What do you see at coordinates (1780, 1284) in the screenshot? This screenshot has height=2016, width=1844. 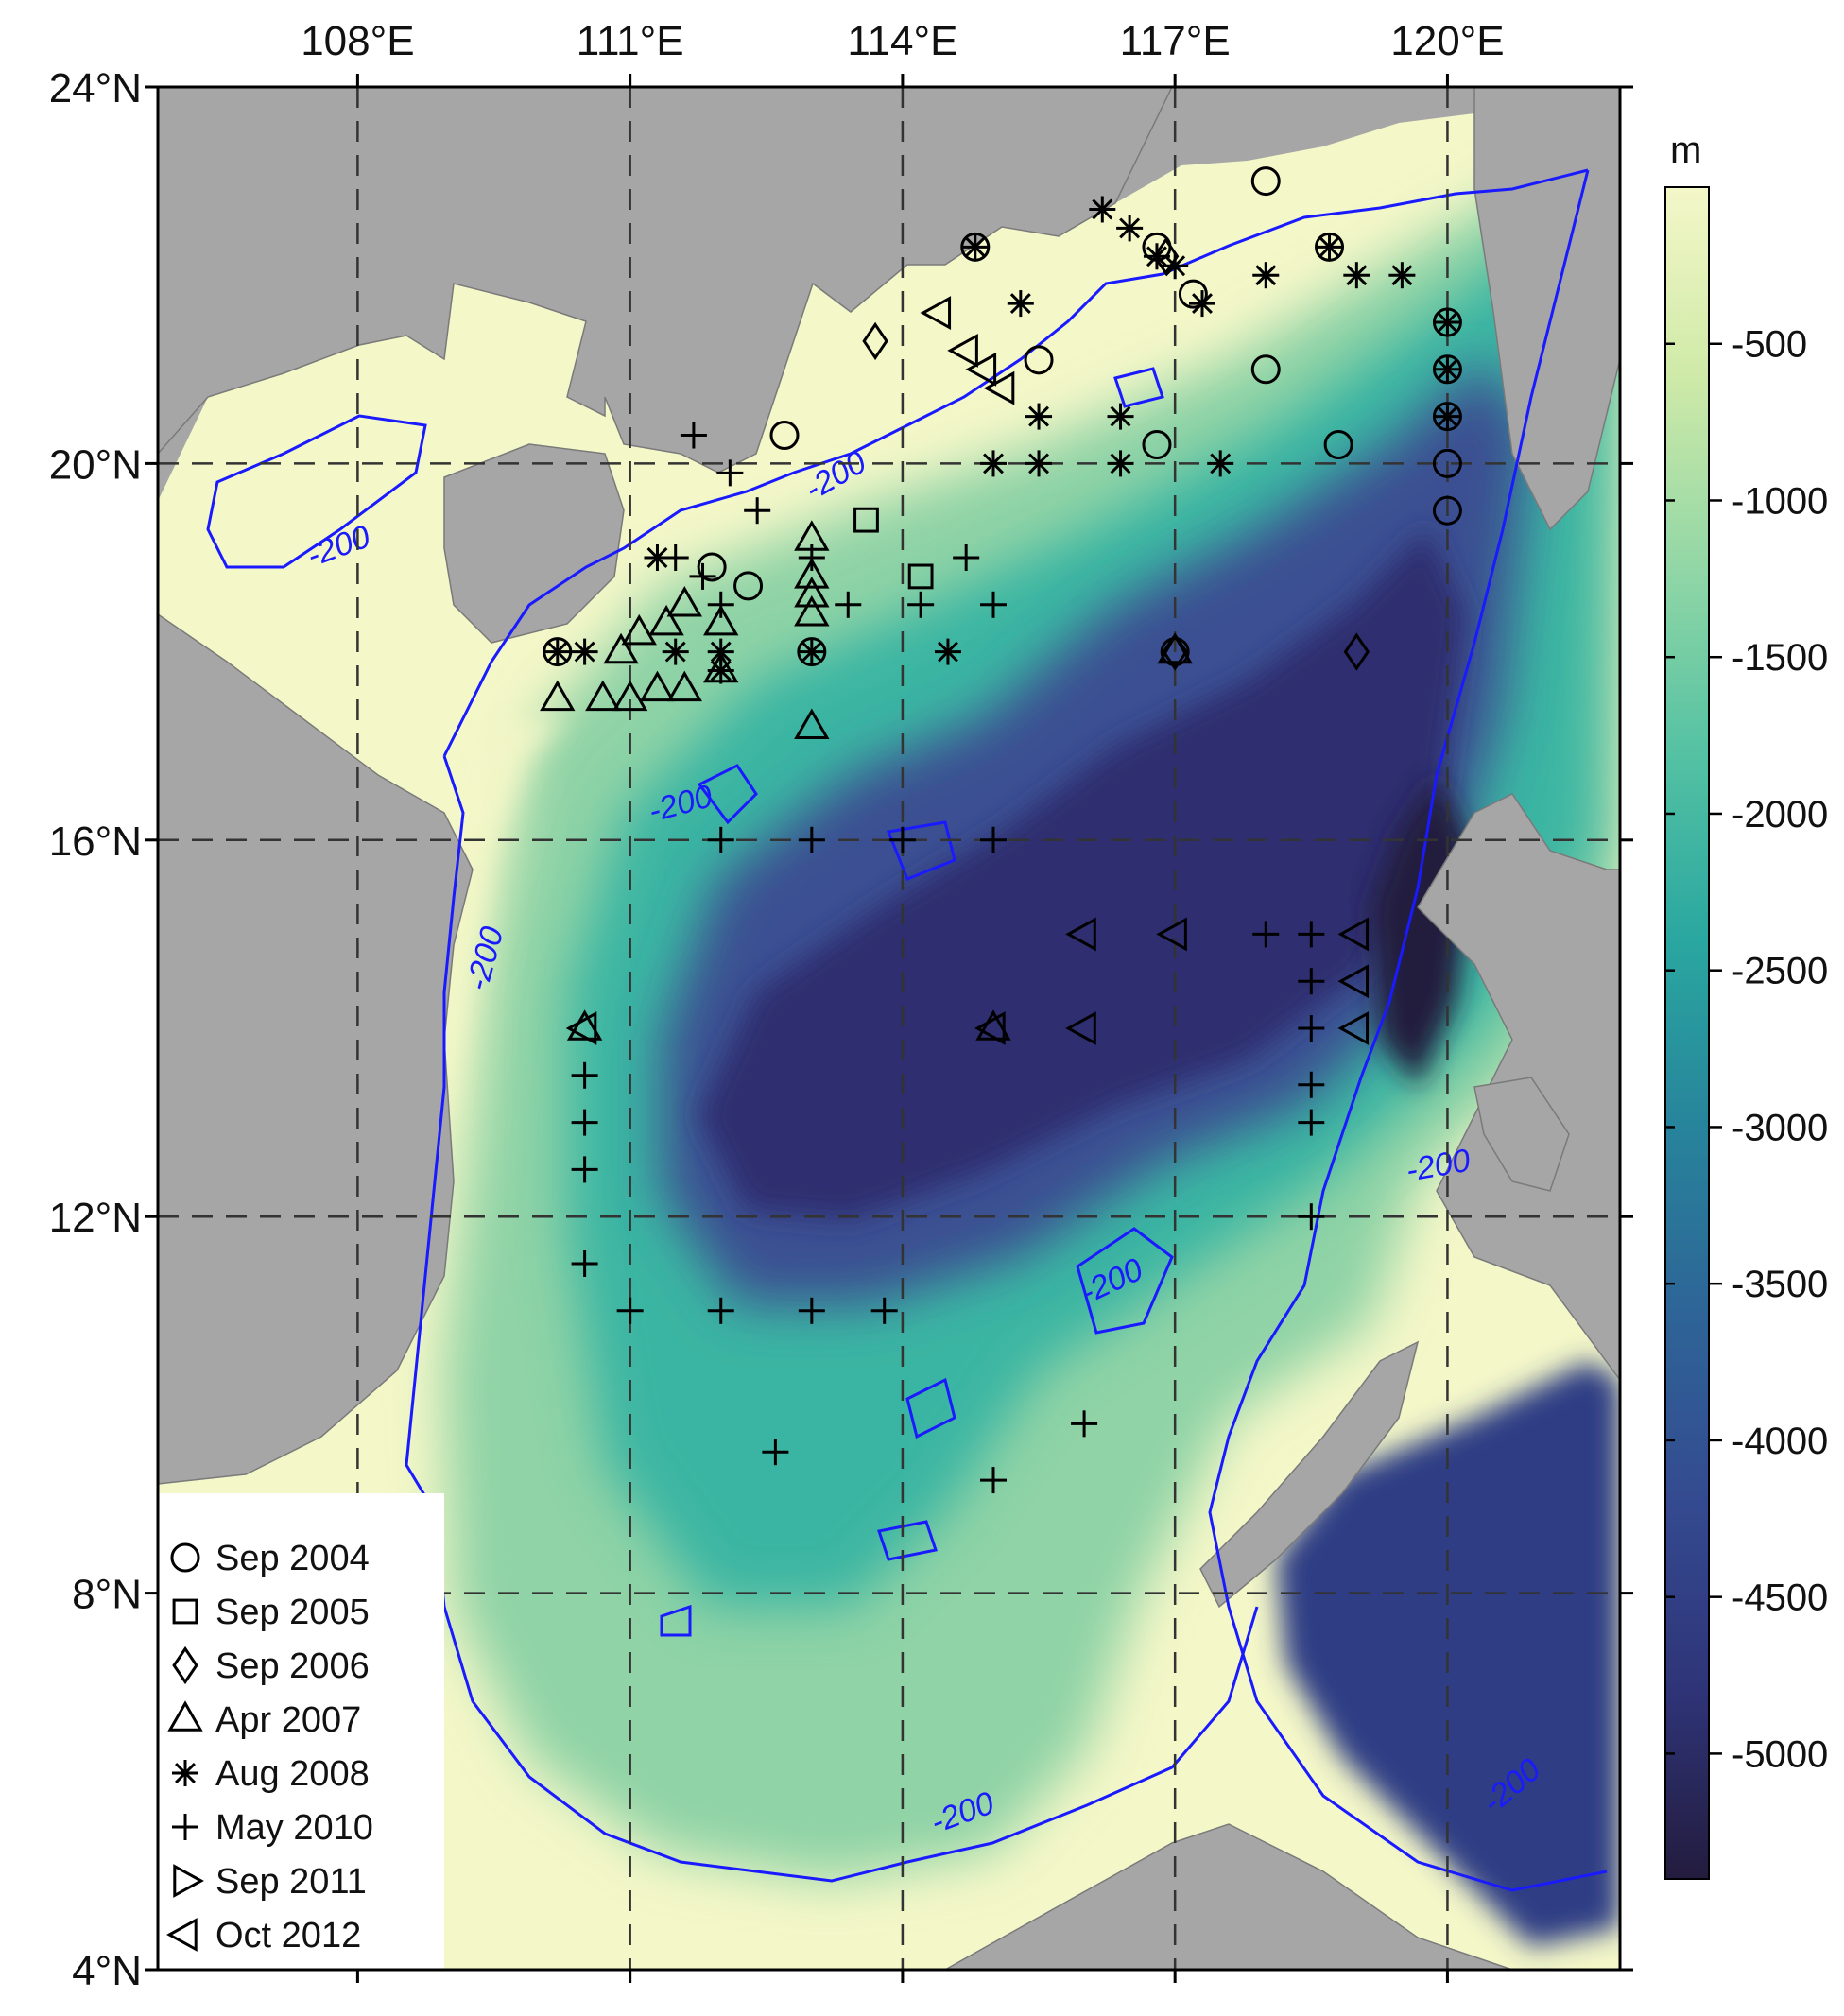 I see `colorbar-tick-label: -3500` at bounding box center [1780, 1284].